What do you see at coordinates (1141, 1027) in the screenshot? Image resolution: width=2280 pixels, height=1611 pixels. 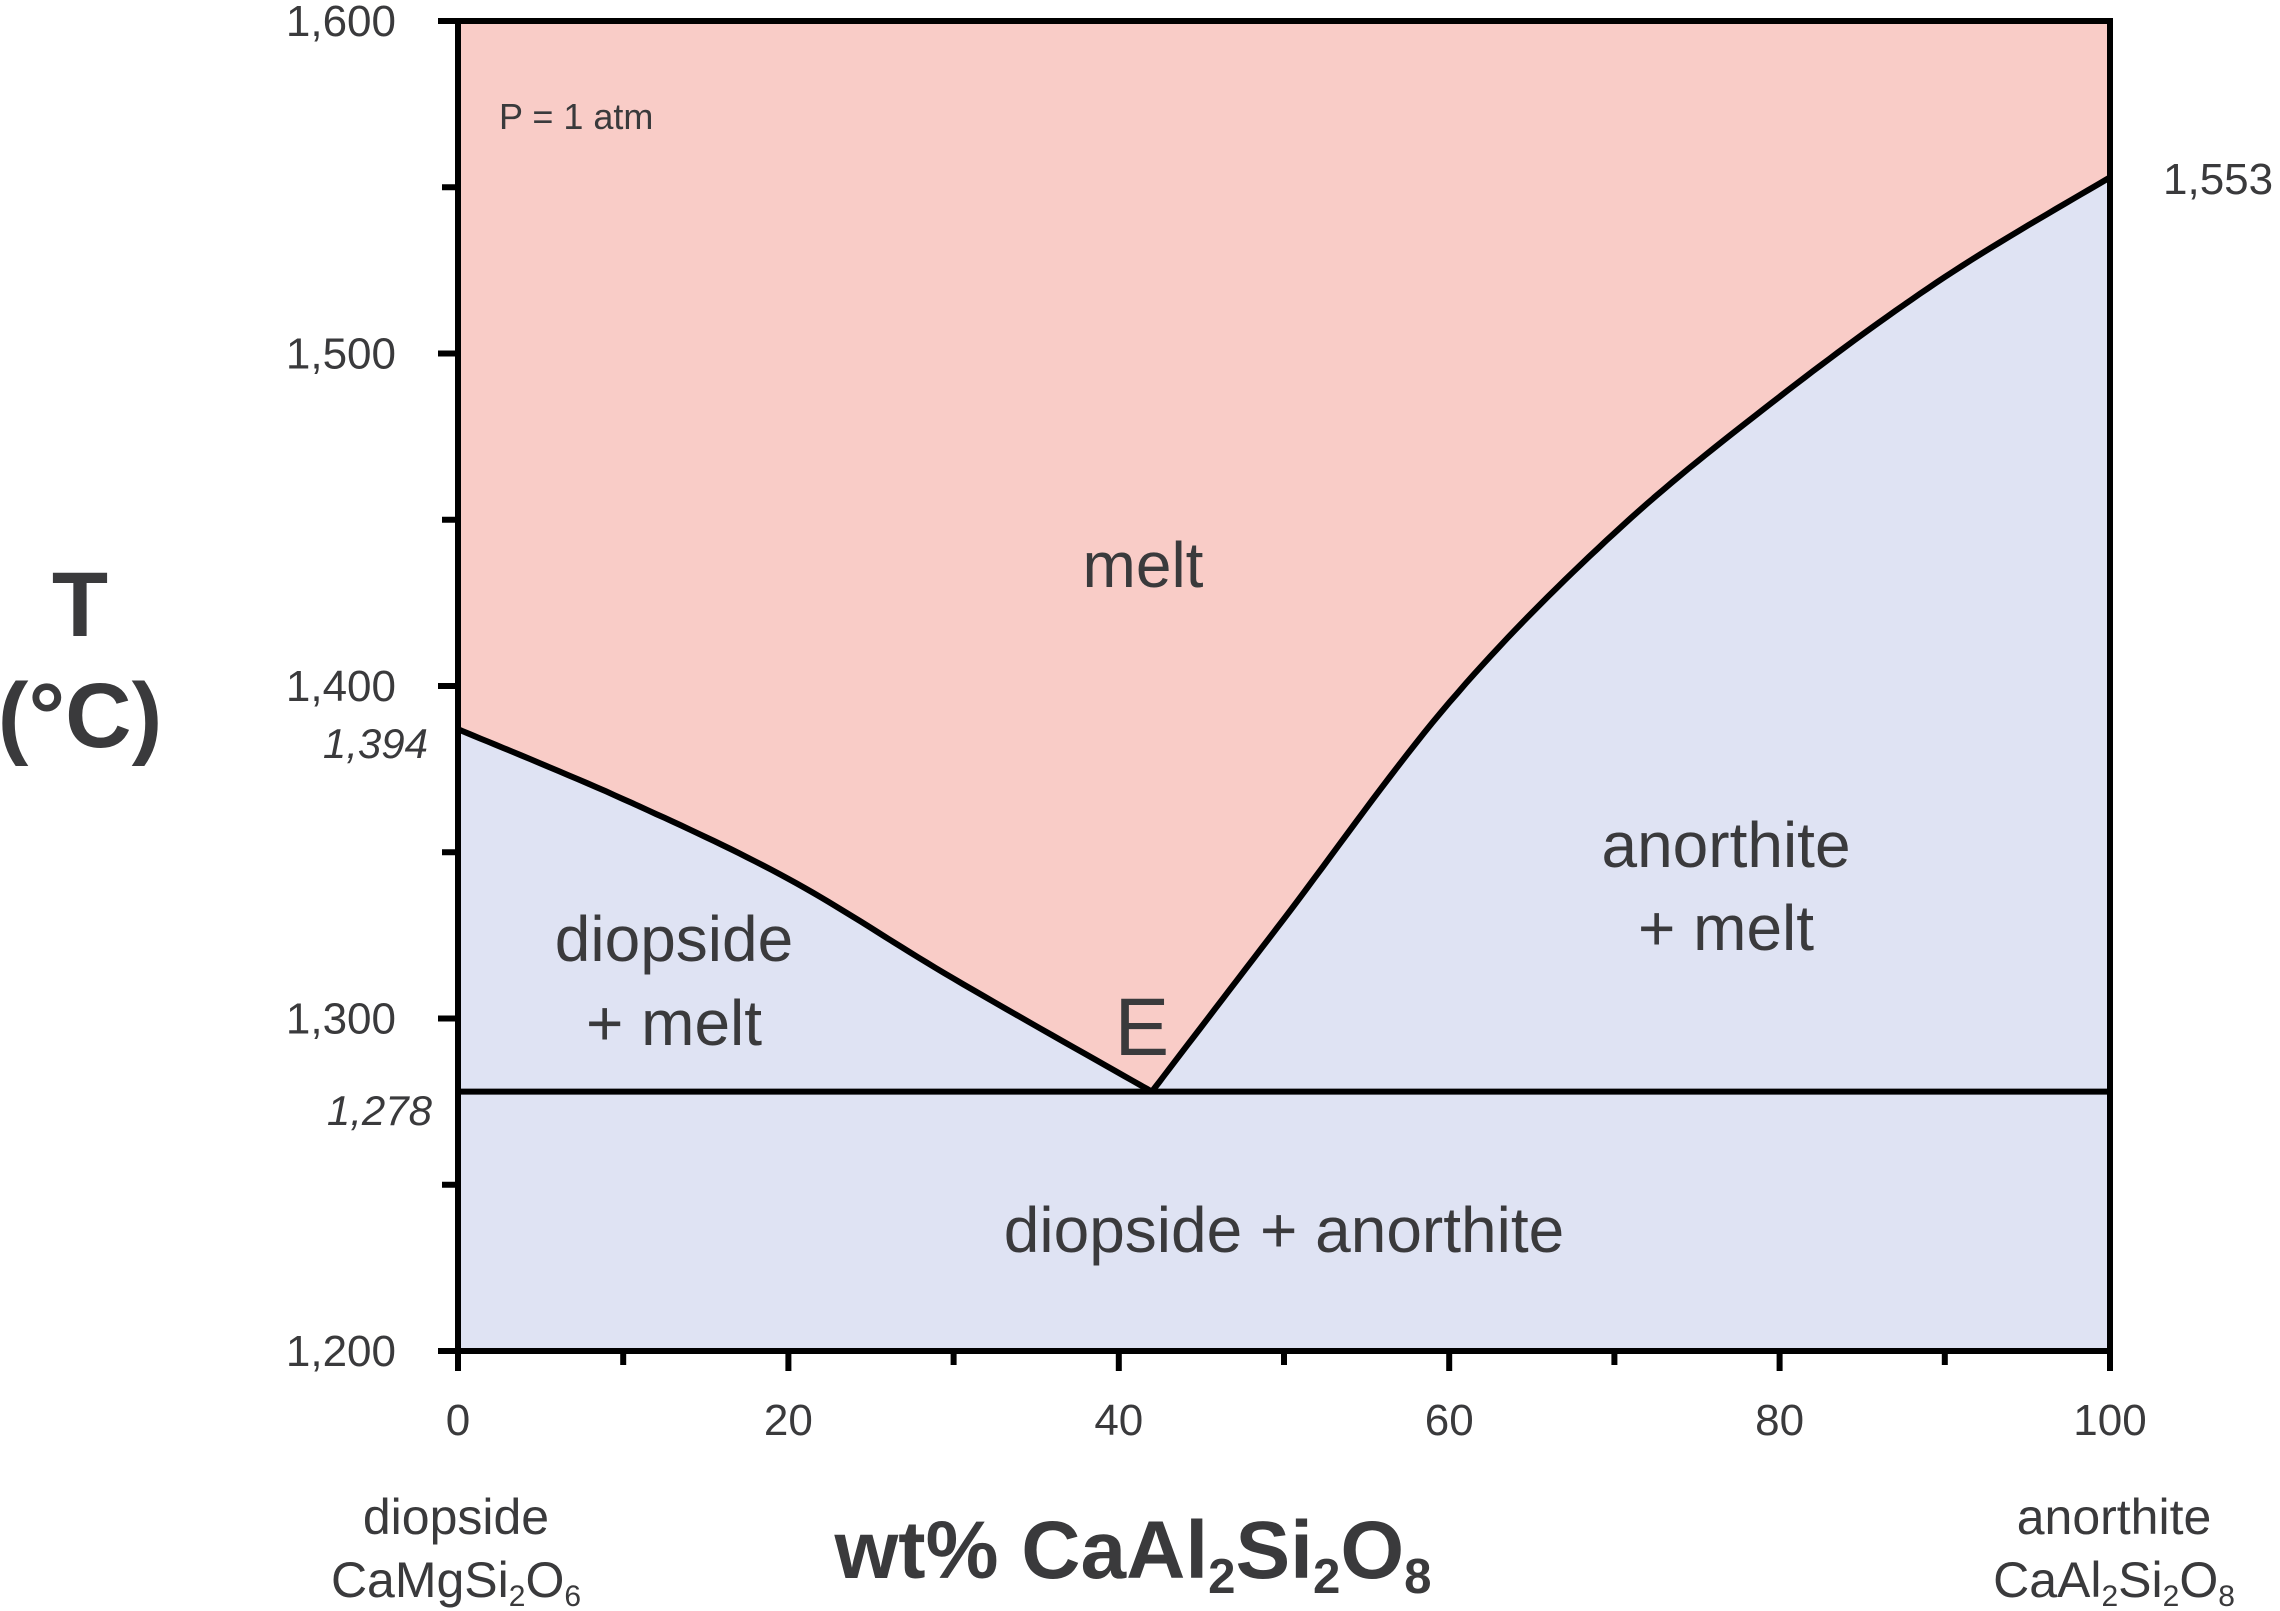 I see `eutectic-label: E` at bounding box center [1141, 1027].